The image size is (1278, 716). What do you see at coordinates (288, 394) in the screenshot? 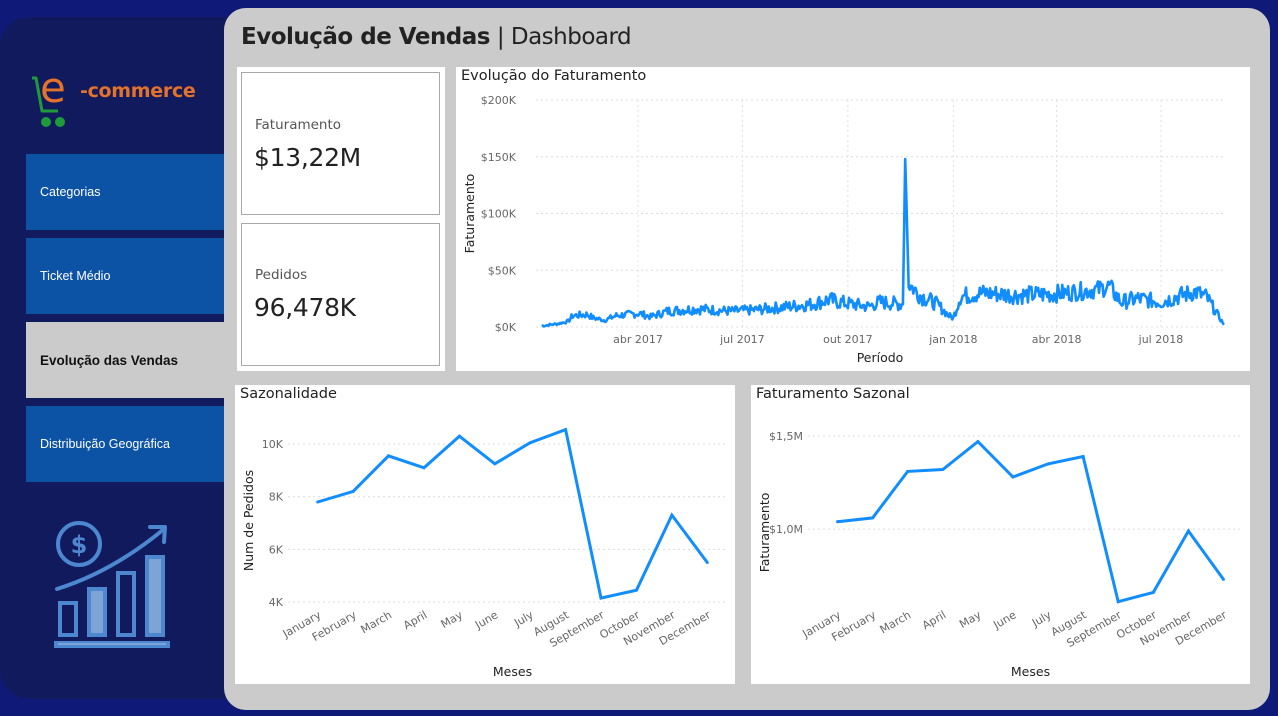
I see `chart-title: Sazonalidade` at bounding box center [288, 394].